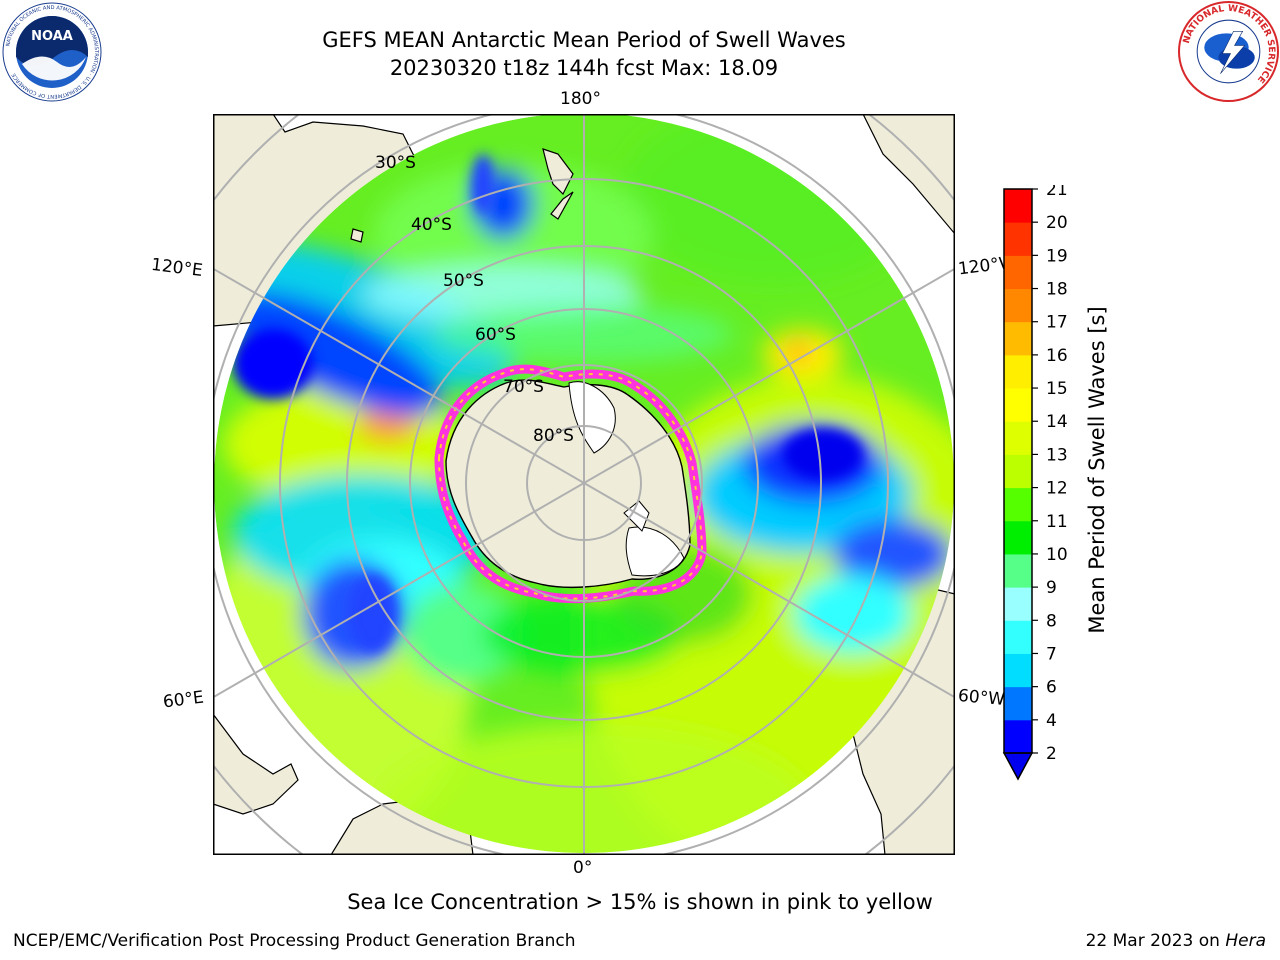 This screenshot has width=1280, height=960. I want to click on lat-label-30s: 30°S, so click(395, 163).